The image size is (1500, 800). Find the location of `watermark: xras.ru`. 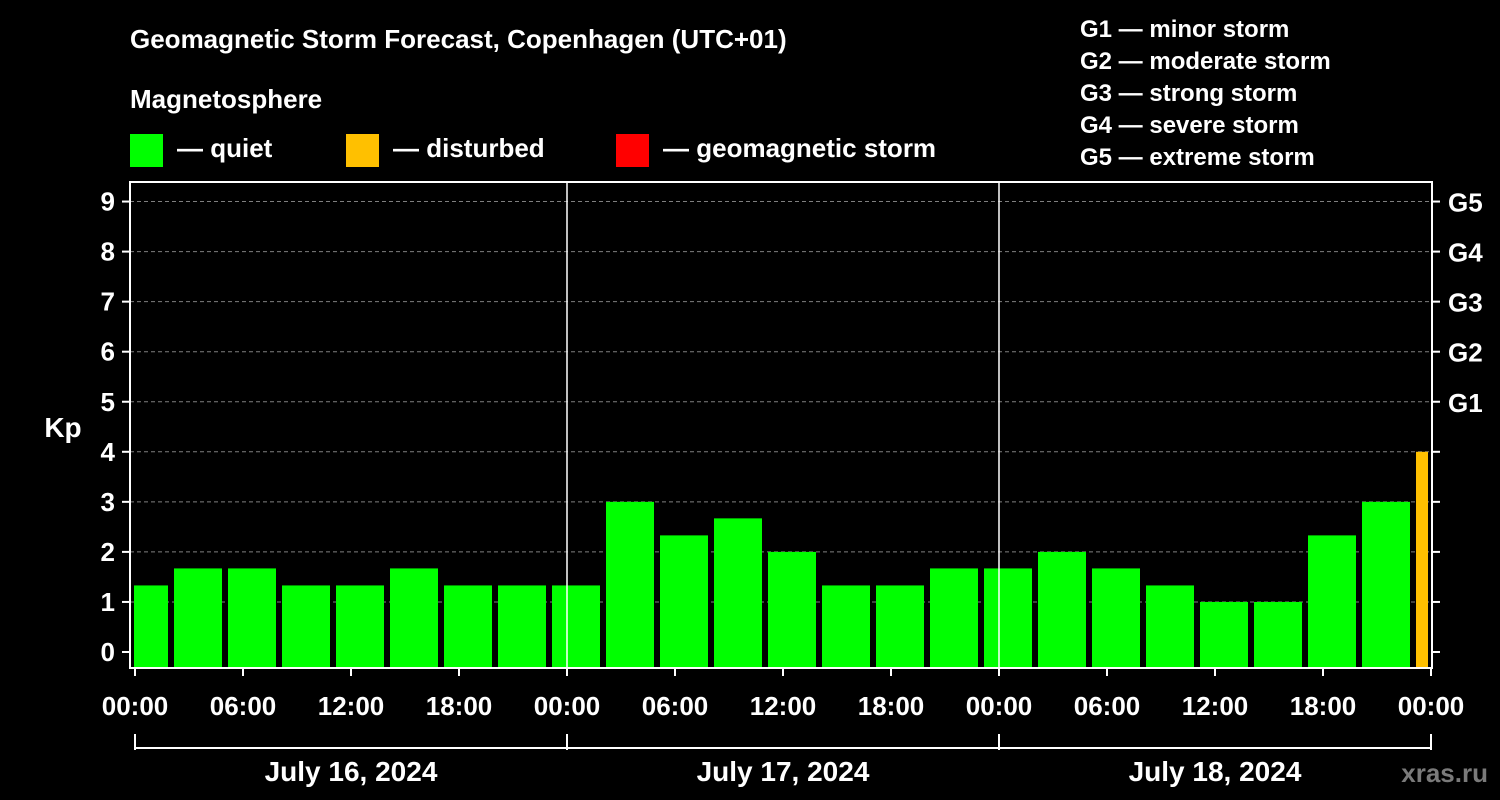

watermark: xras.ru is located at coordinates (1444, 773).